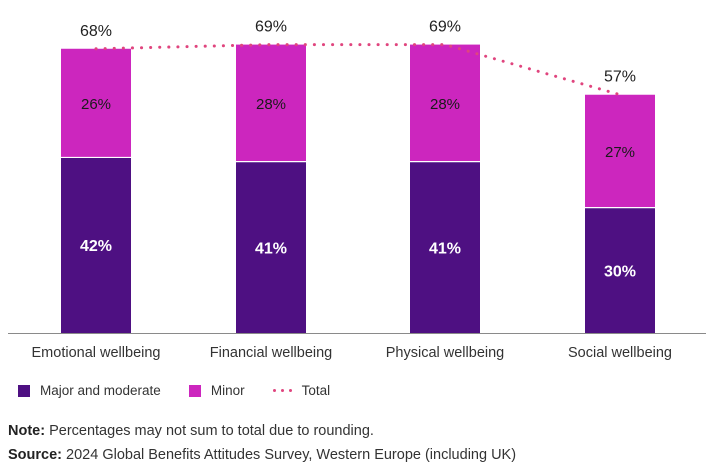 The image size is (714, 474). What do you see at coordinates (35, 455) in the screenshot?
I see `source-label: Source:` at bounding box center [35, 455].